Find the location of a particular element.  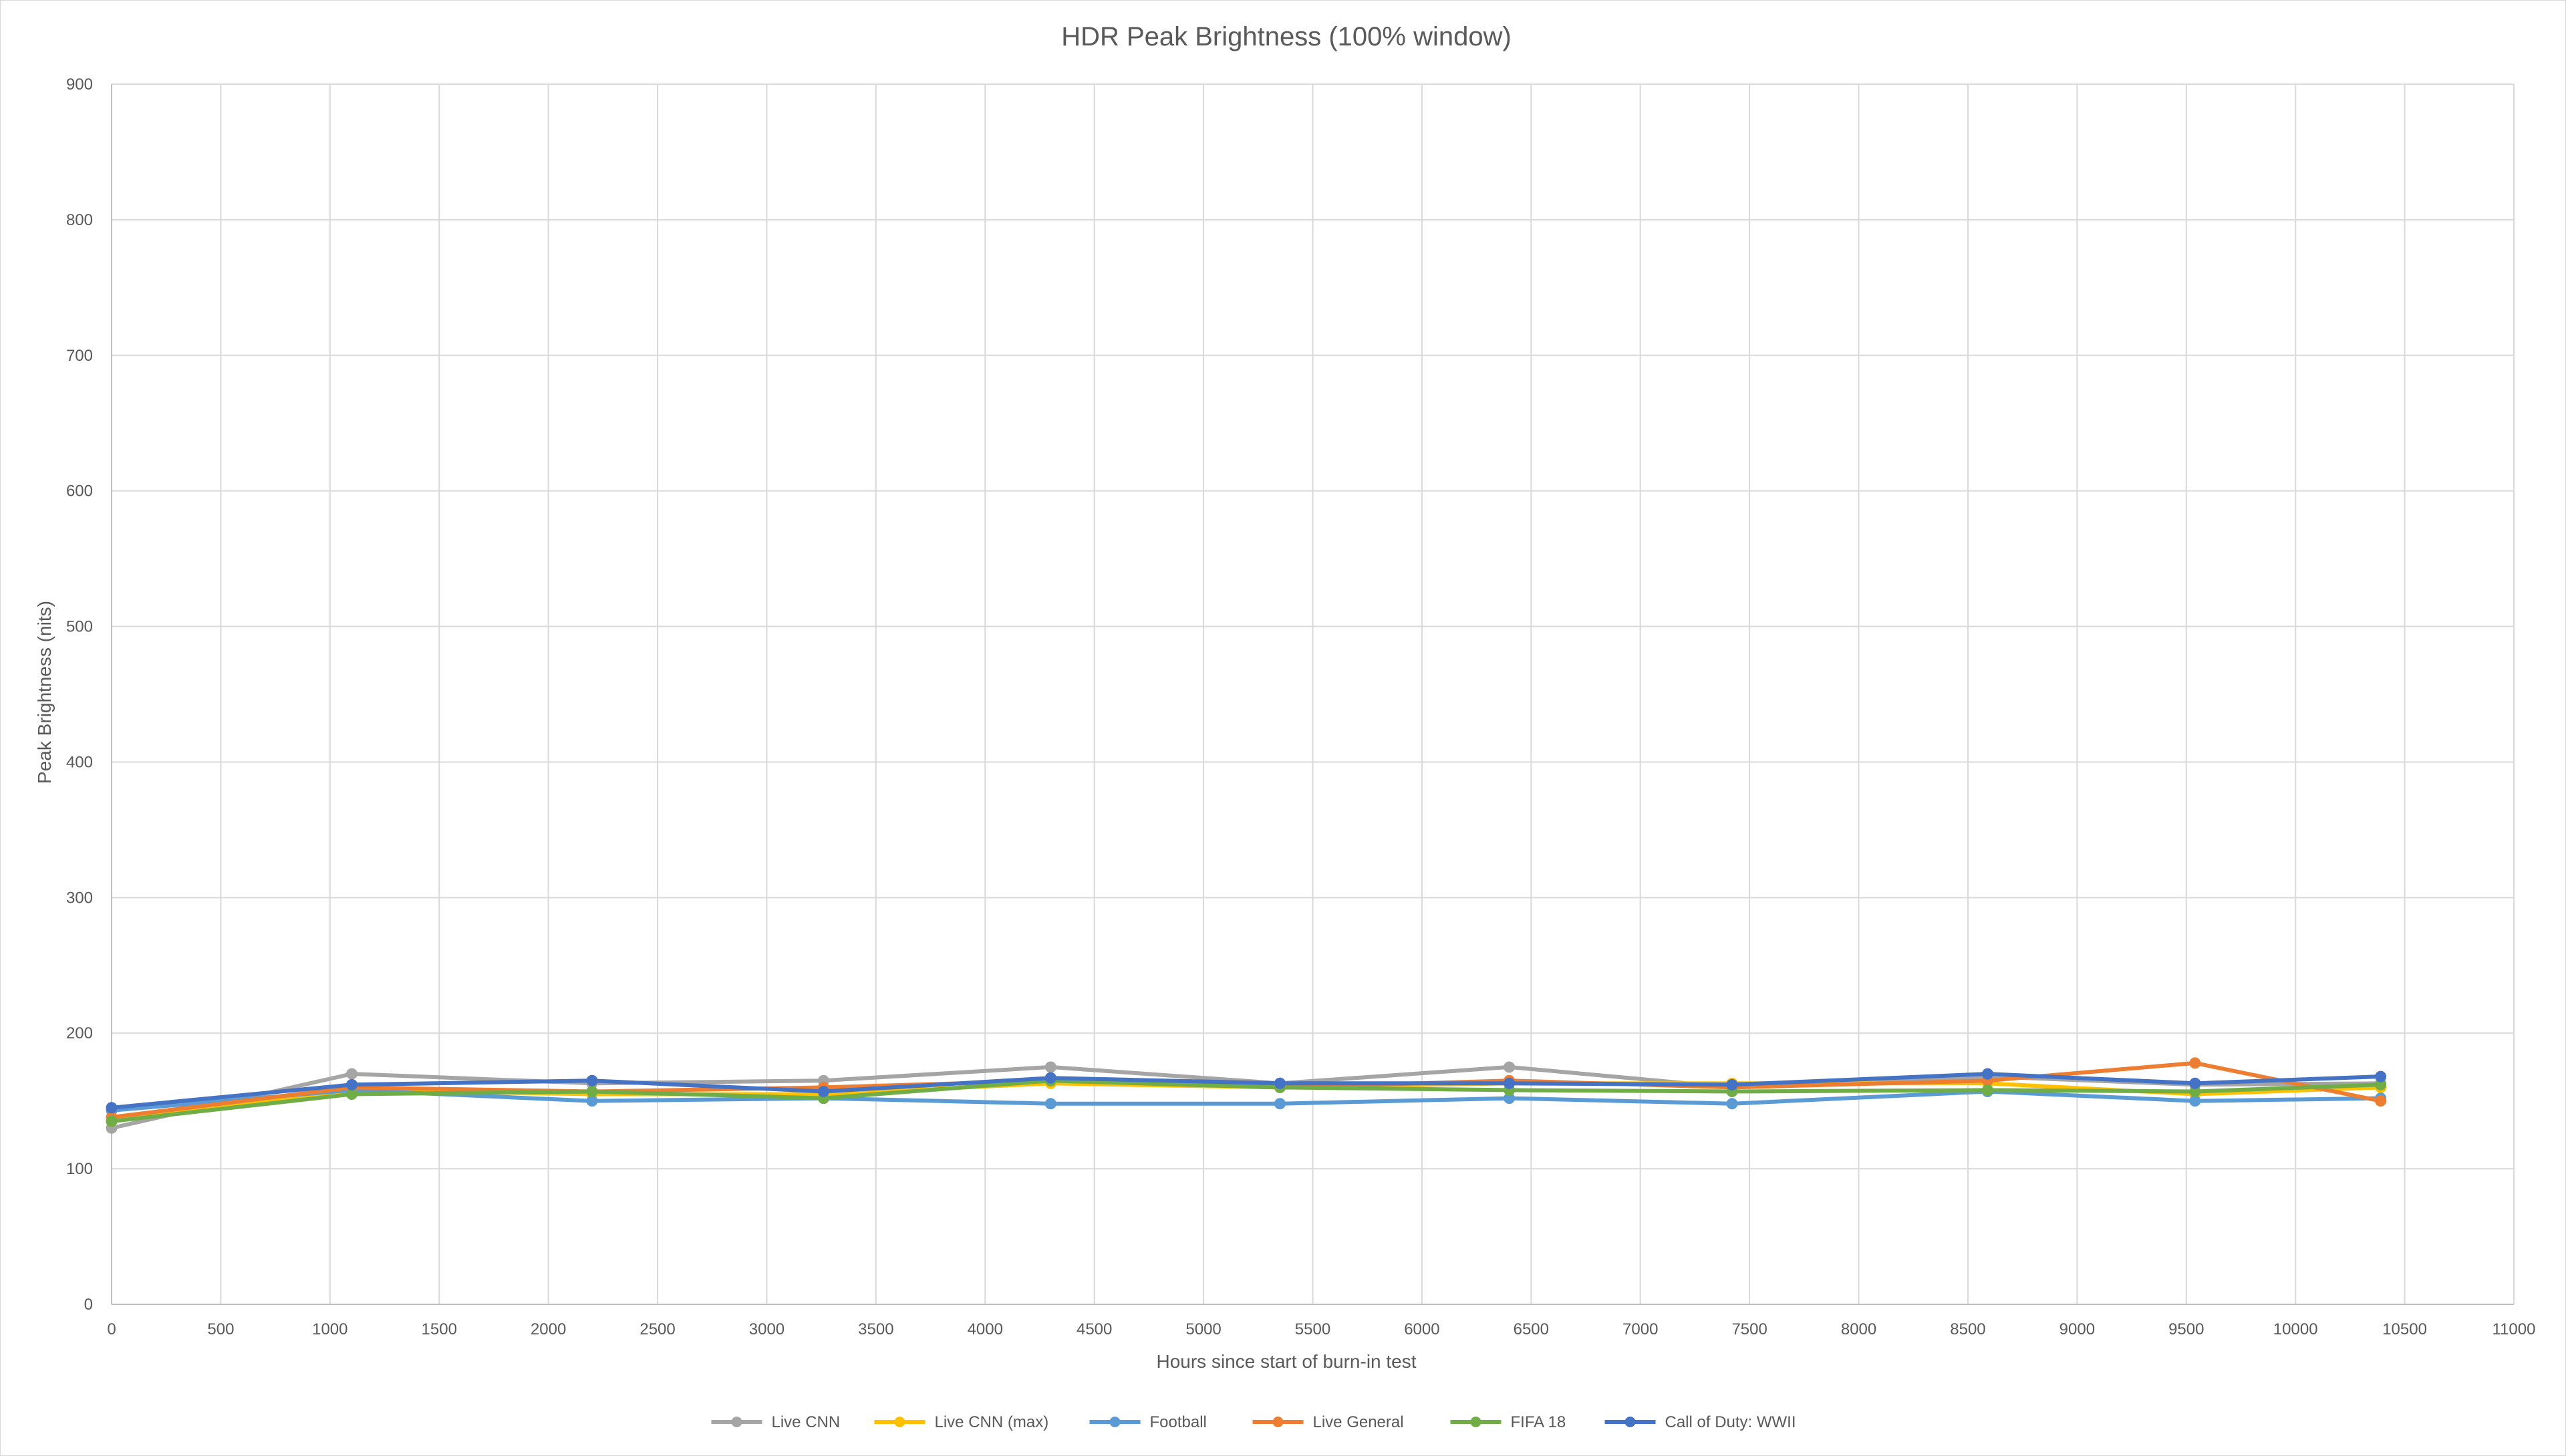

y-tick-label: 0 is located at coordinates (88, 1305).